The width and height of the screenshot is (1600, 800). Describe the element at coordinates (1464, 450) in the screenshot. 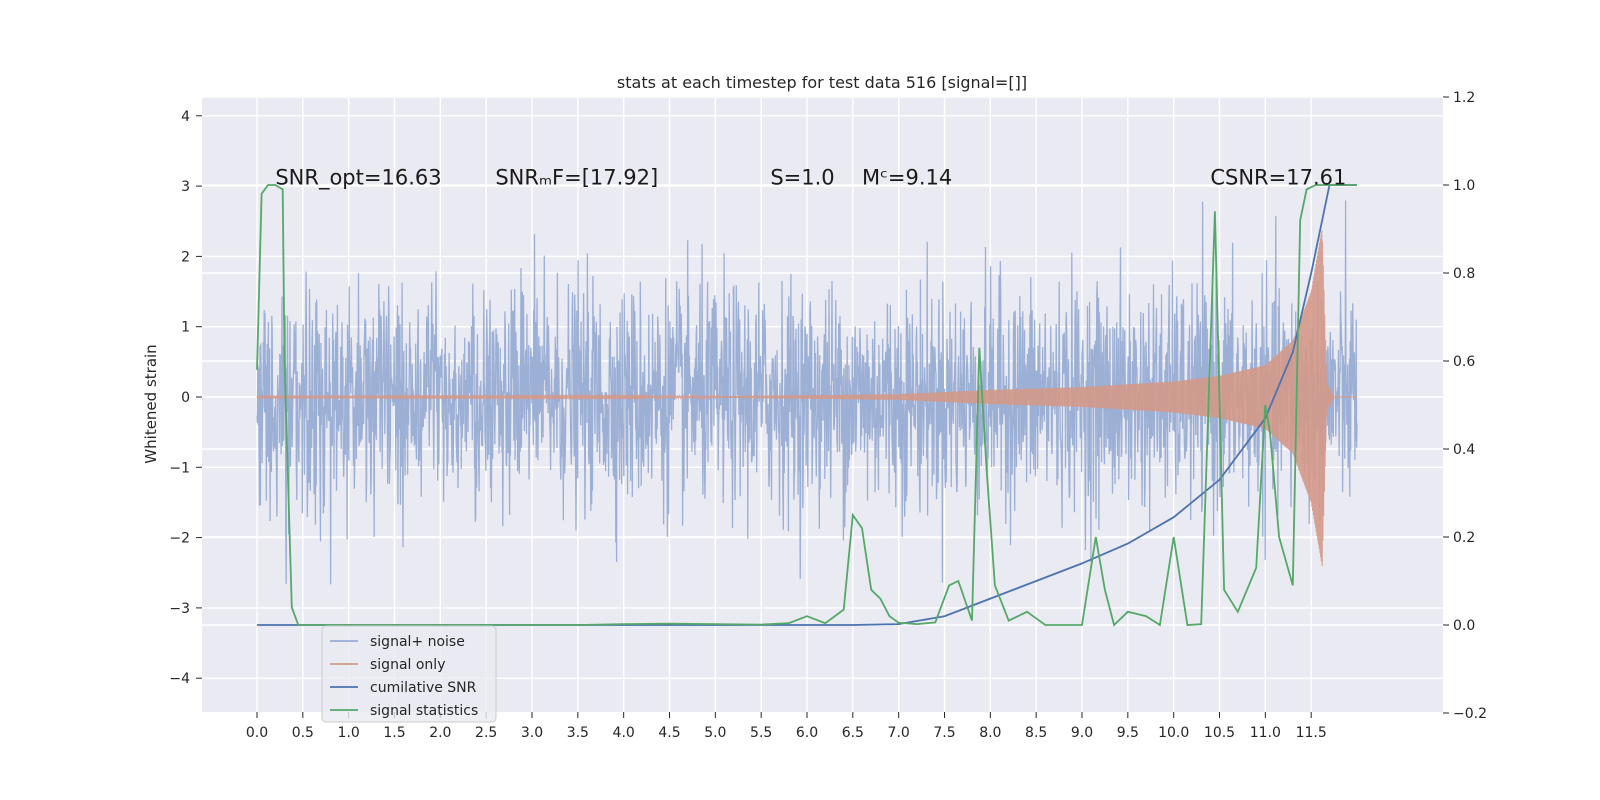

I see `y2-tick-label: 0.4` at that location.